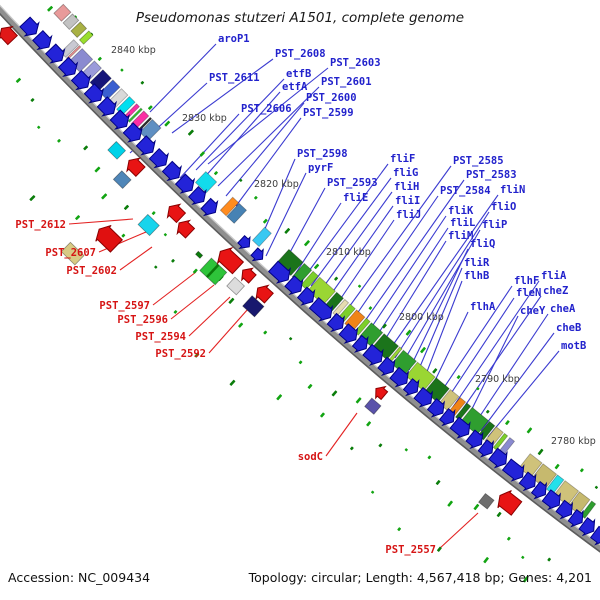 This screenshot has height=600, width=600. What do you see at coordinates (482, 244) in the screenshot?
I see `gene-label-forward: fliQ` at bounding box center [482, 244].